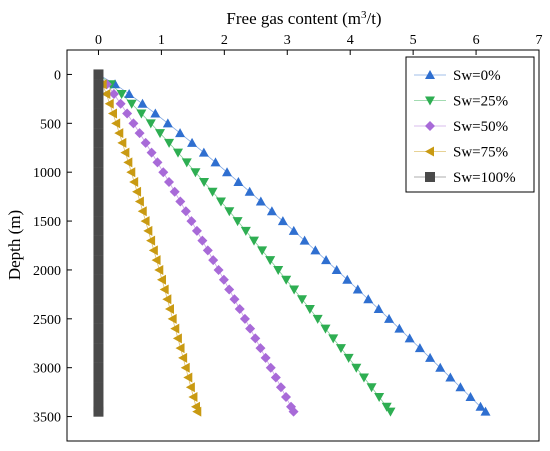 The width and height of the screenshot is (550, 451). Describe the element at coordinates (47, 320) in the screenshot. I see `y-tick-label: 2500` at that location.